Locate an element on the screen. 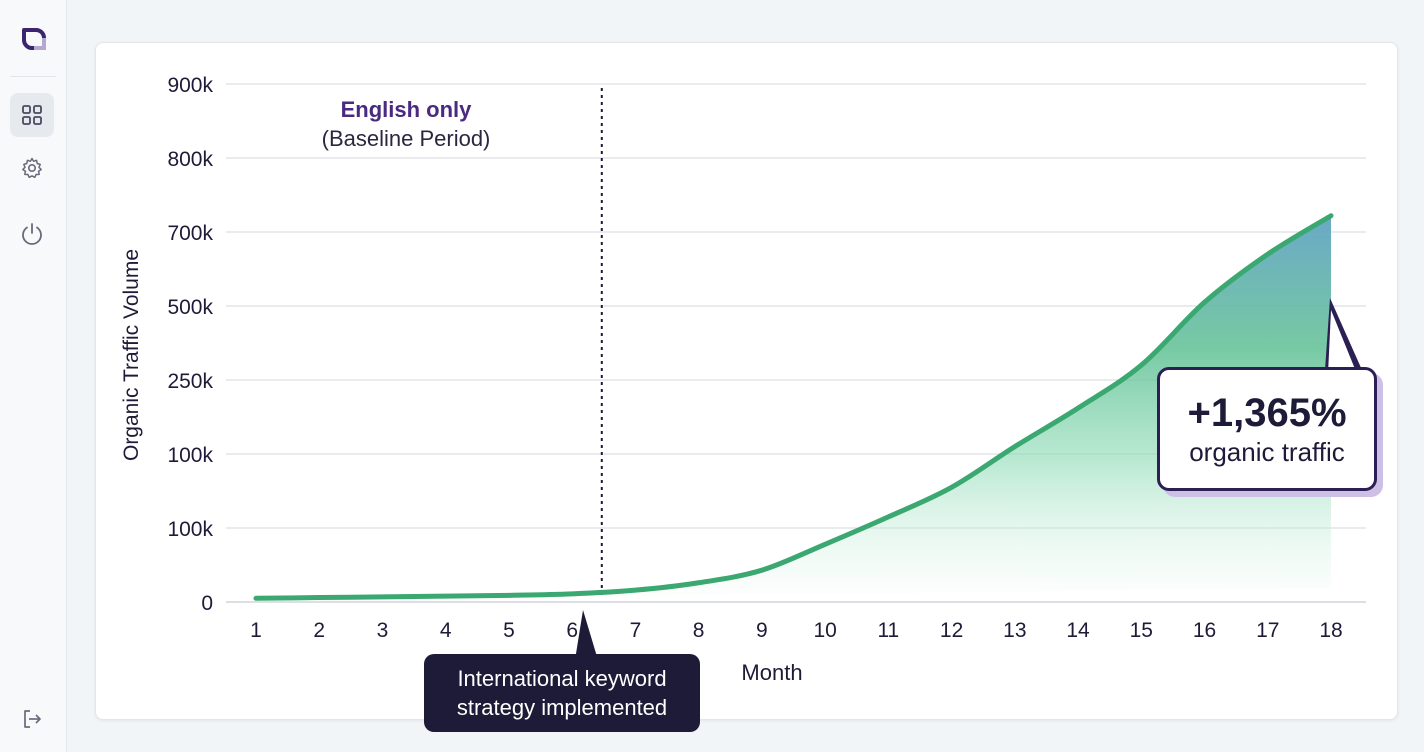 This screenshot has height=752, width=1424. x-tick-label: 2 is located at coordinates (319, 630).